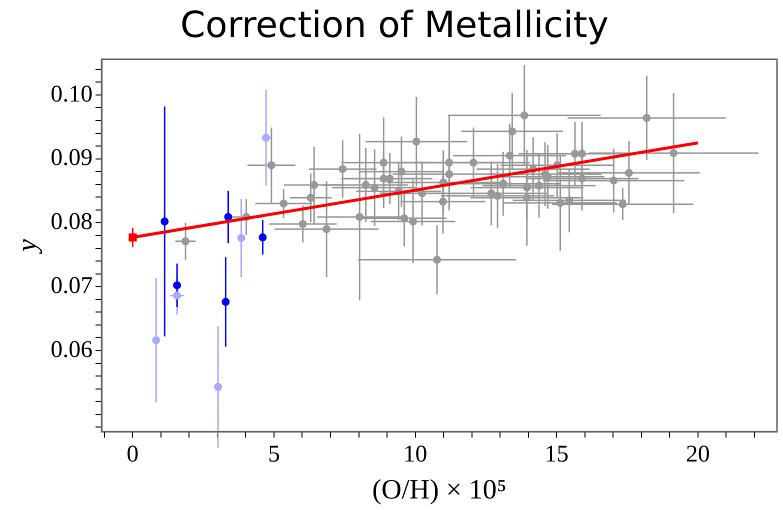 The height and width of the screenshot is (510, 783). I want to click on x-tick-label: 0, so click(132, 454).